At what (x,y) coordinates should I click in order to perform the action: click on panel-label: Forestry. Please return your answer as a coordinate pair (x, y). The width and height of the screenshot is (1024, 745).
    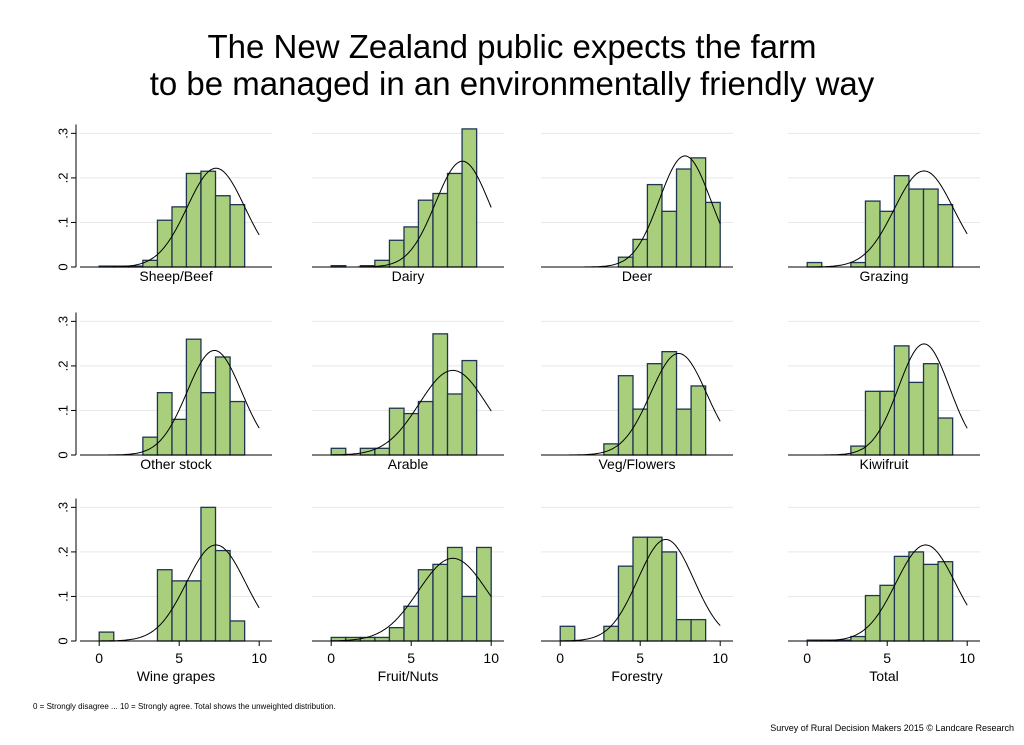
    Looking at the image, I should click on (636, 676).